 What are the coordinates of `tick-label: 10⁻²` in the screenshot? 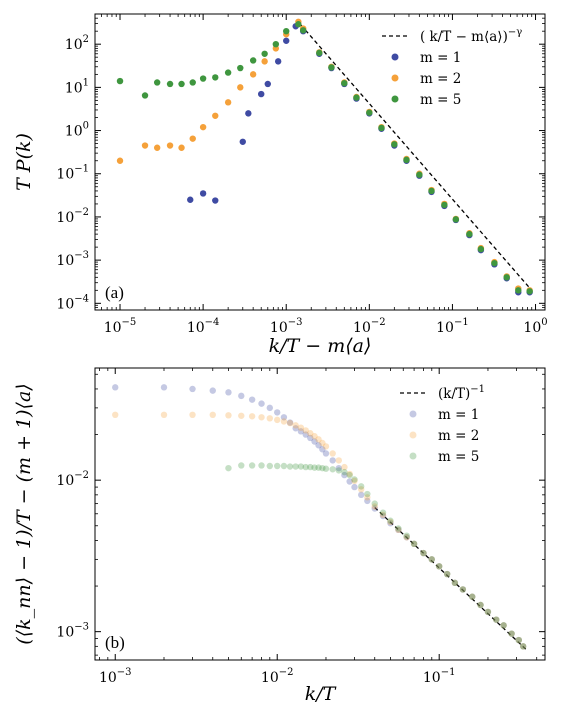 It's located at (72, 216).